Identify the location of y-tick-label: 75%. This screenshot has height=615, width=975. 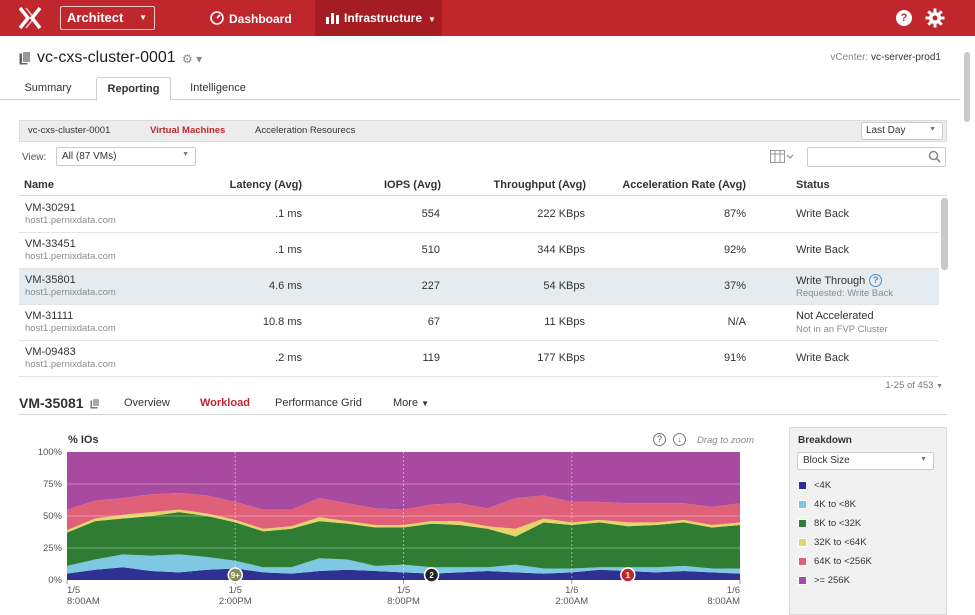
(53, 484).